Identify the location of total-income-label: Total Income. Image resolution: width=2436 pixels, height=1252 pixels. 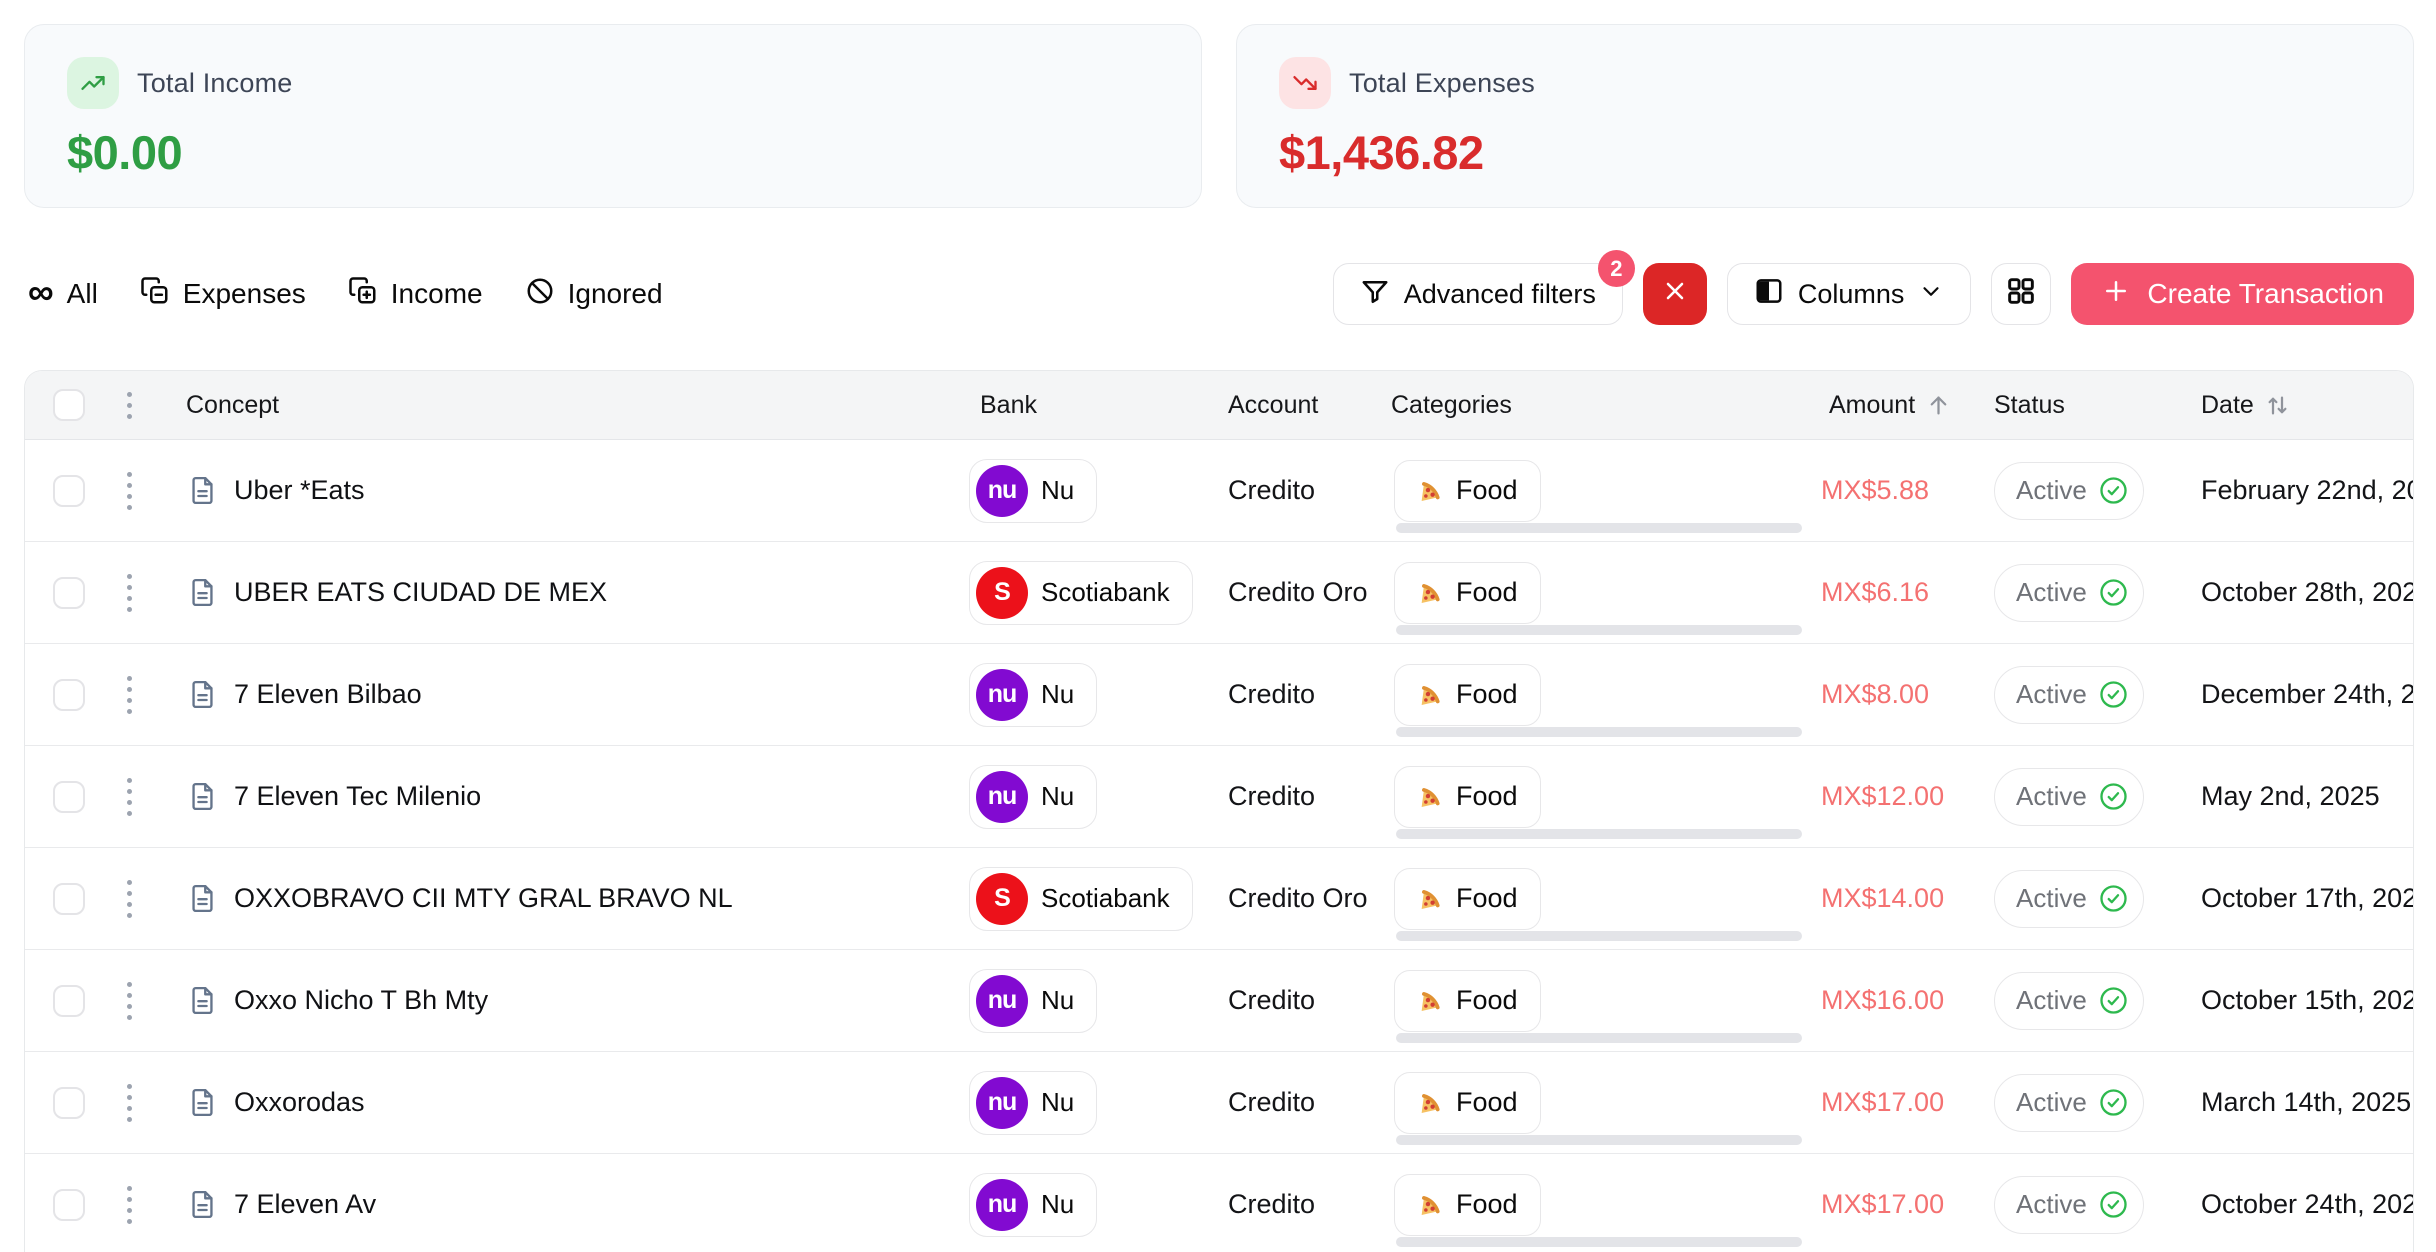
(215, 82).